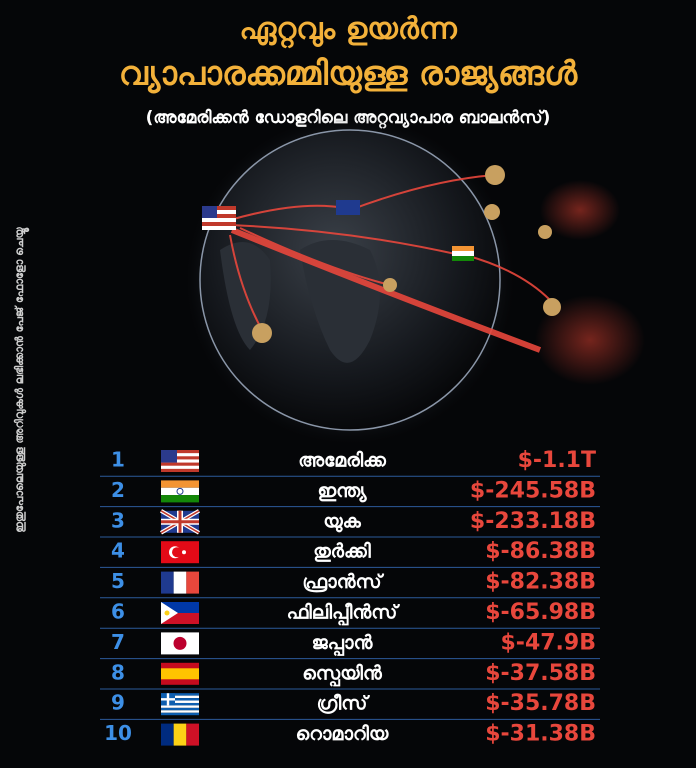  I want to click on table-row: 10 റൊമാറിയ $-31.38B, so click(350, 734).